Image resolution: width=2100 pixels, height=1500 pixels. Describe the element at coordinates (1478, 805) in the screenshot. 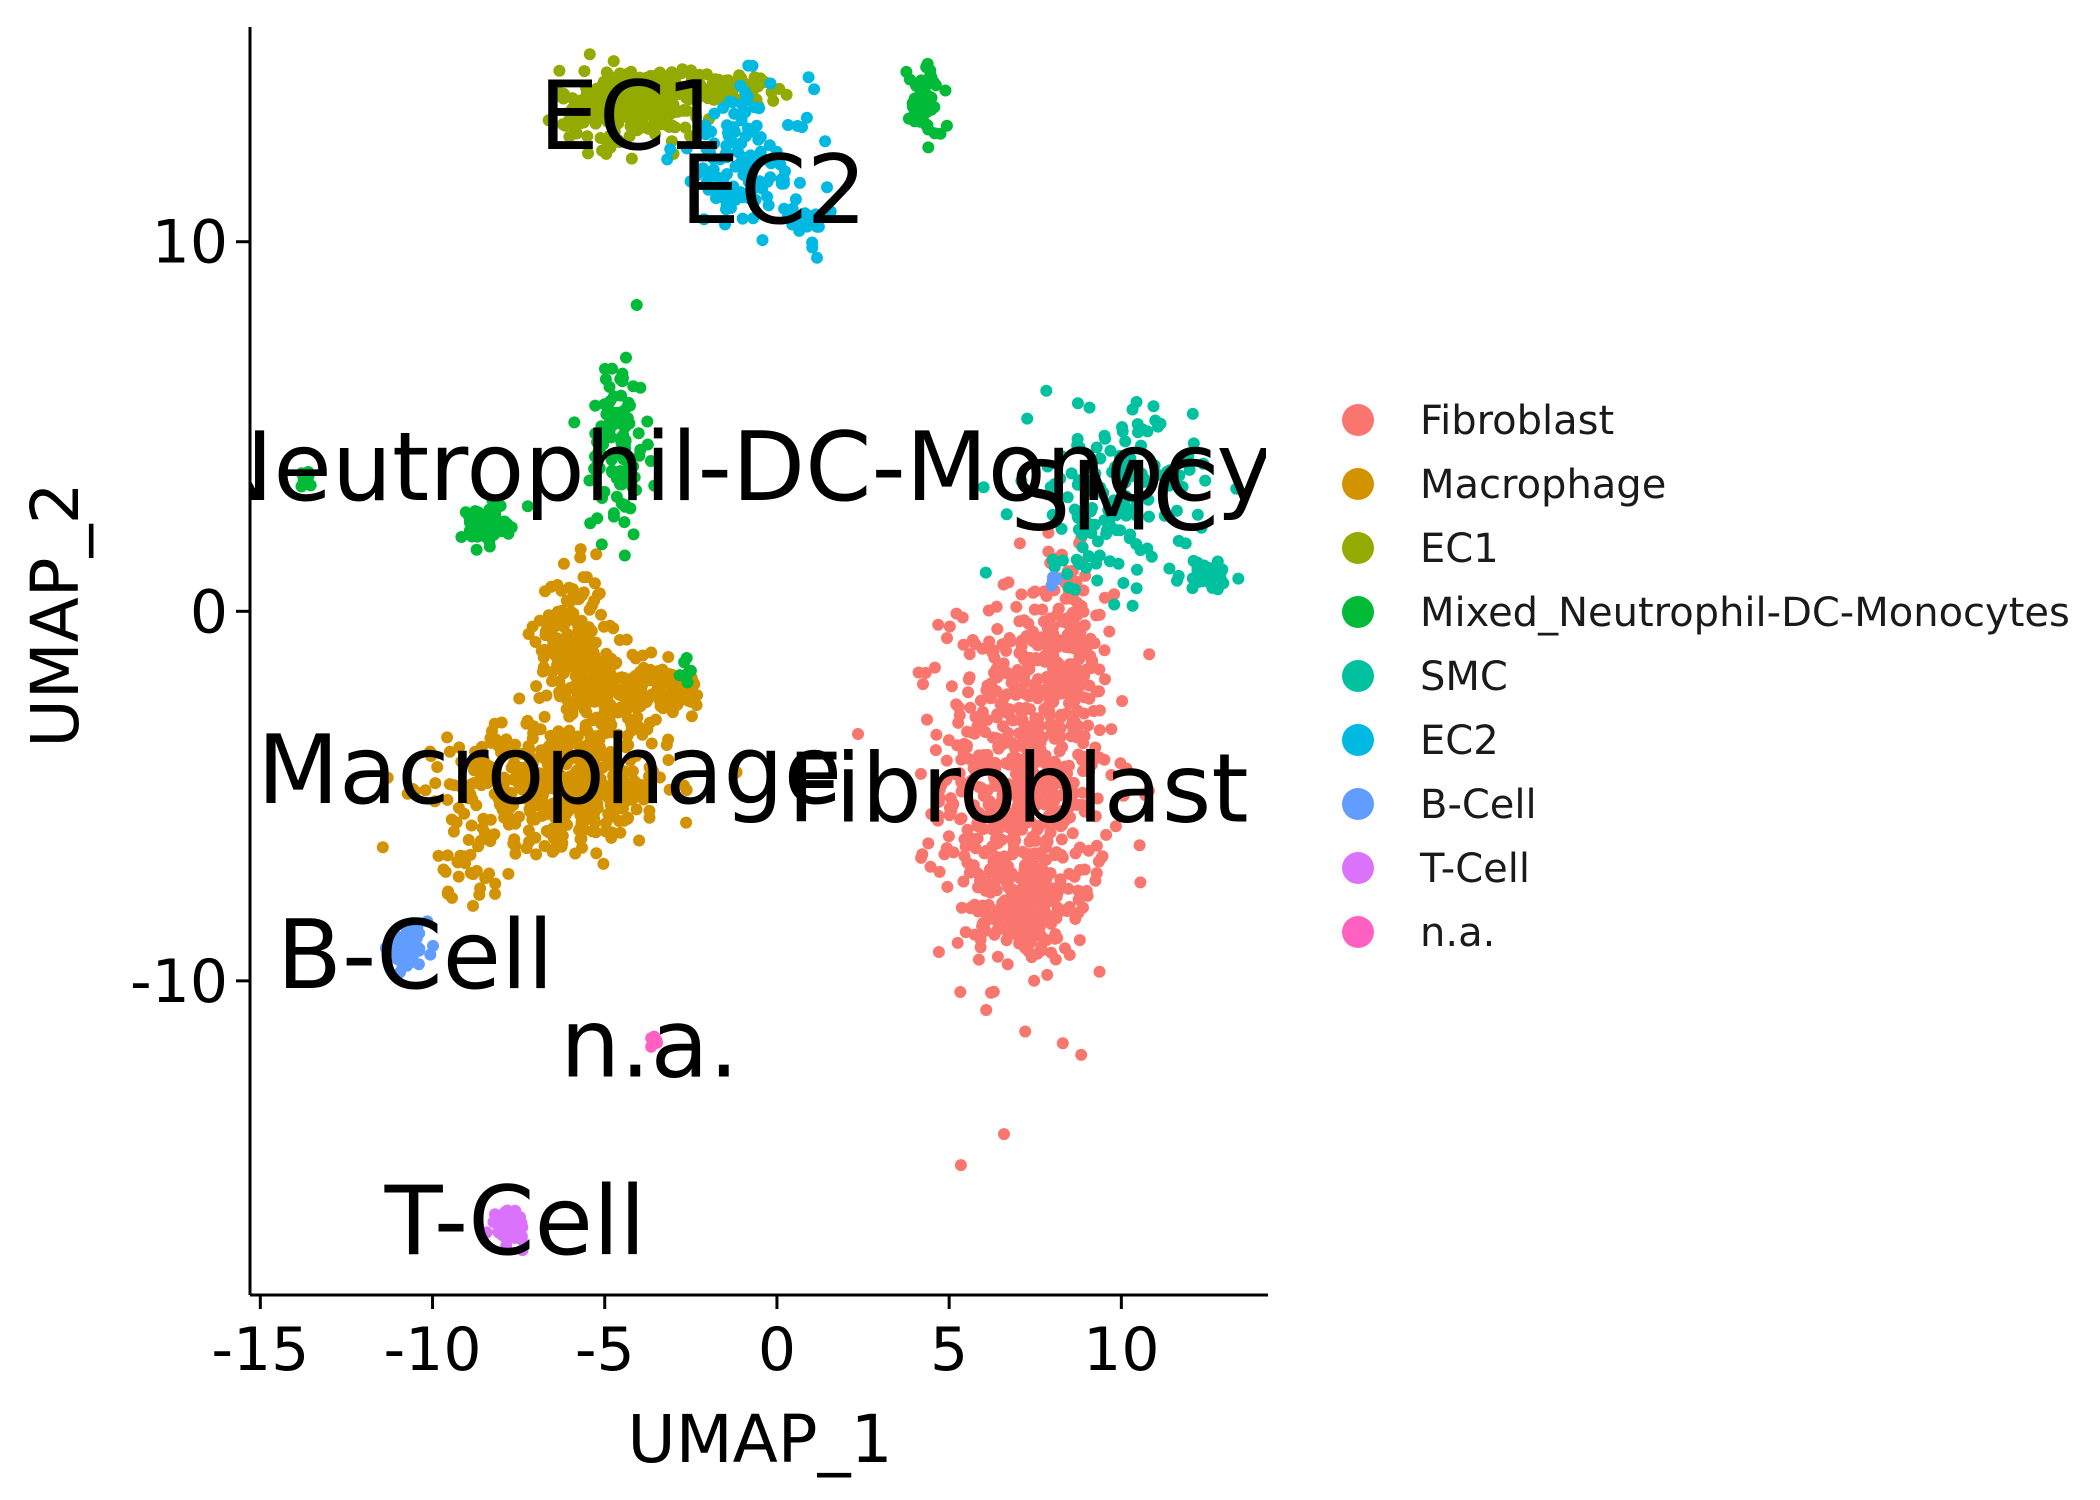

I see `legend-label: B-Cell` at that location.